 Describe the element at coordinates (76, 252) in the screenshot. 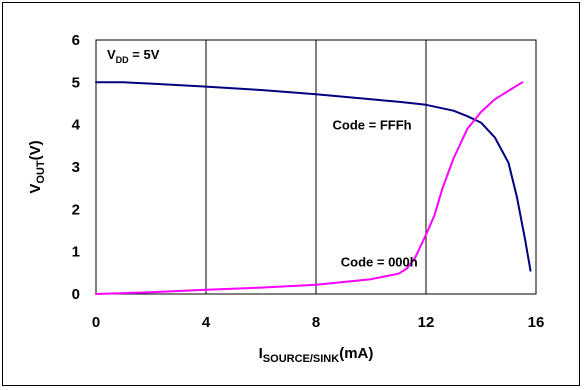

I see `y-tick-1: 1` at that location.